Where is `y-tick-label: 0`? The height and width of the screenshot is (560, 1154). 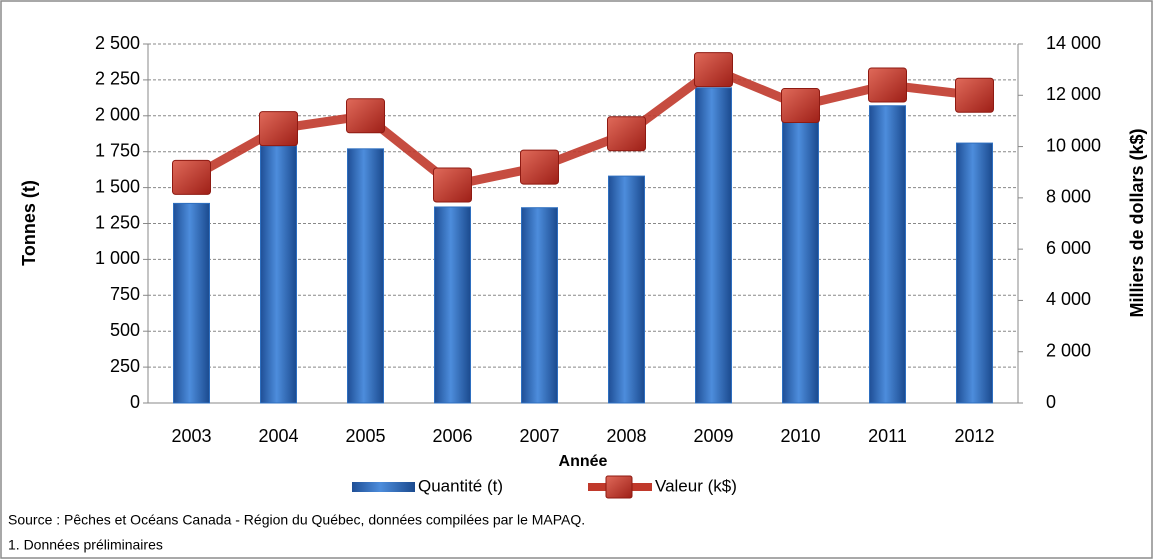
y-tick-label: 0 is located at coordinates (135, 402).